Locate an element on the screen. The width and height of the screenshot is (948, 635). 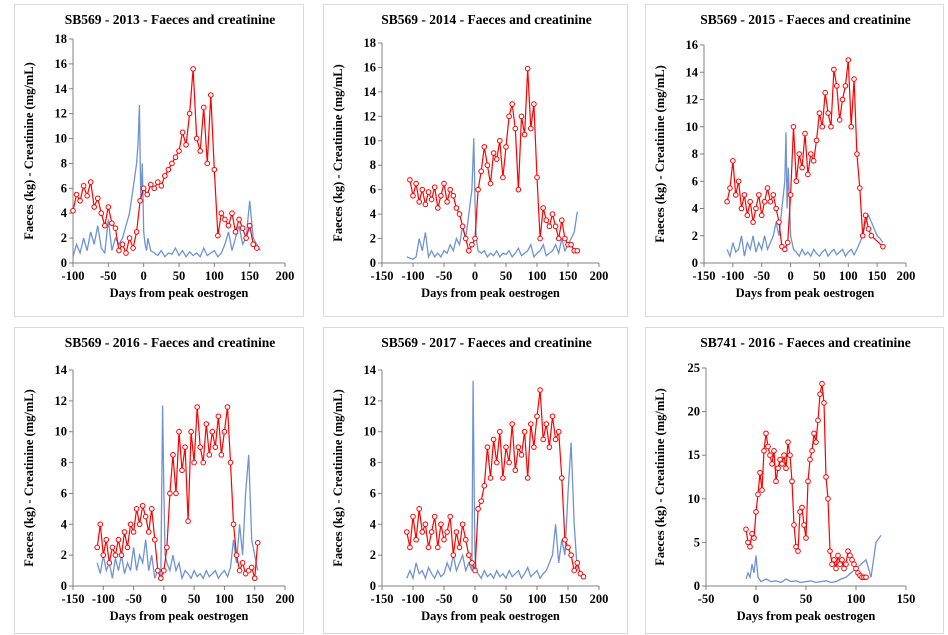
y-tick-label: 14 is located at coordinates (61, 370).